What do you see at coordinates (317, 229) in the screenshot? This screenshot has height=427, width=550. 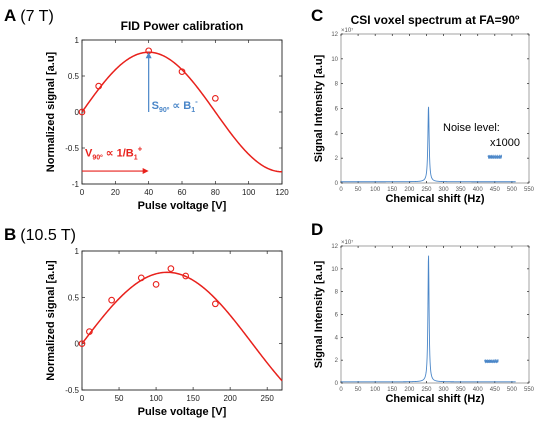 I see `panel-d-label: D` at bounding box center [317, 229].